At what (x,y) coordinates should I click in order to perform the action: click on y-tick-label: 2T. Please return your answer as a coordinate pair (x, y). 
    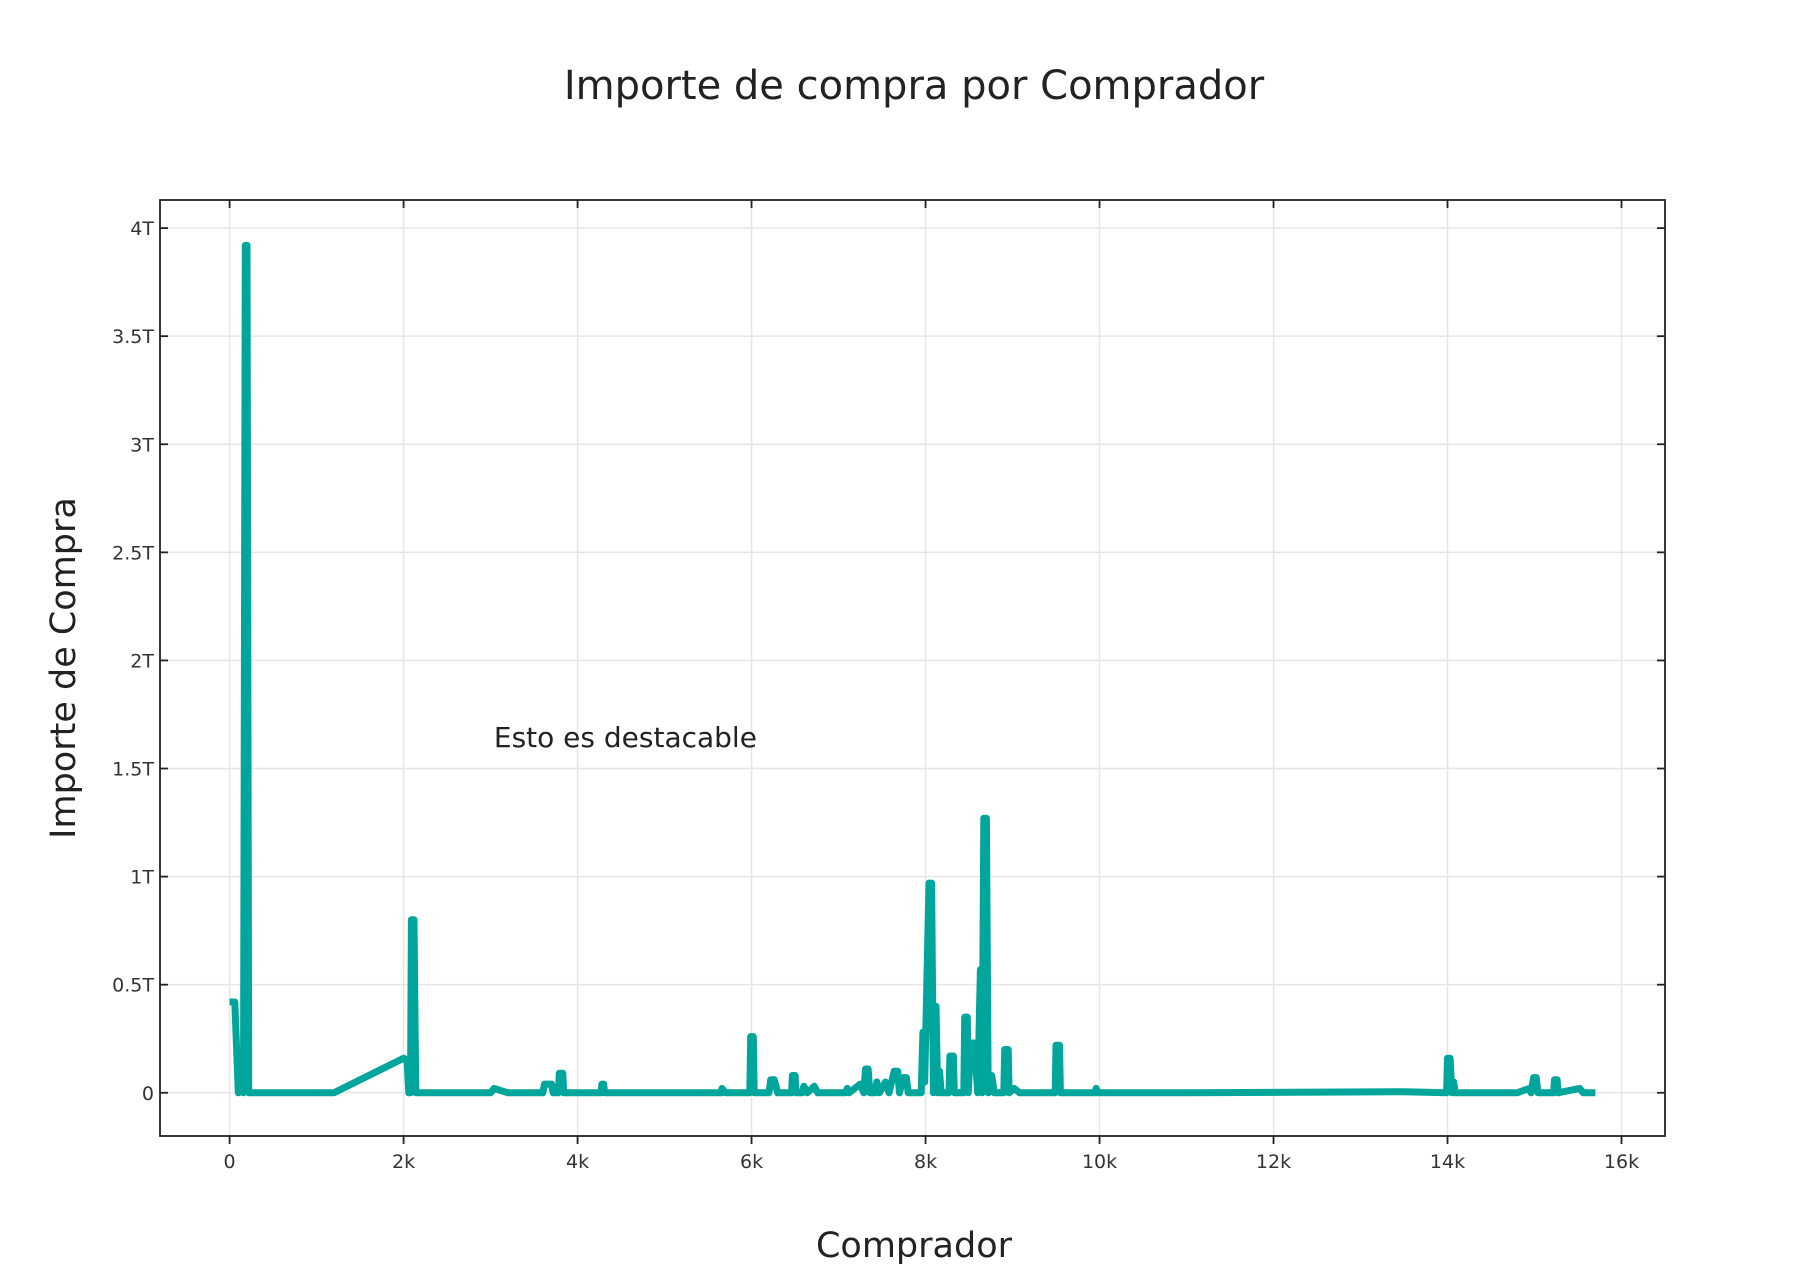
    Looking at the image, I should click on (142, 661).